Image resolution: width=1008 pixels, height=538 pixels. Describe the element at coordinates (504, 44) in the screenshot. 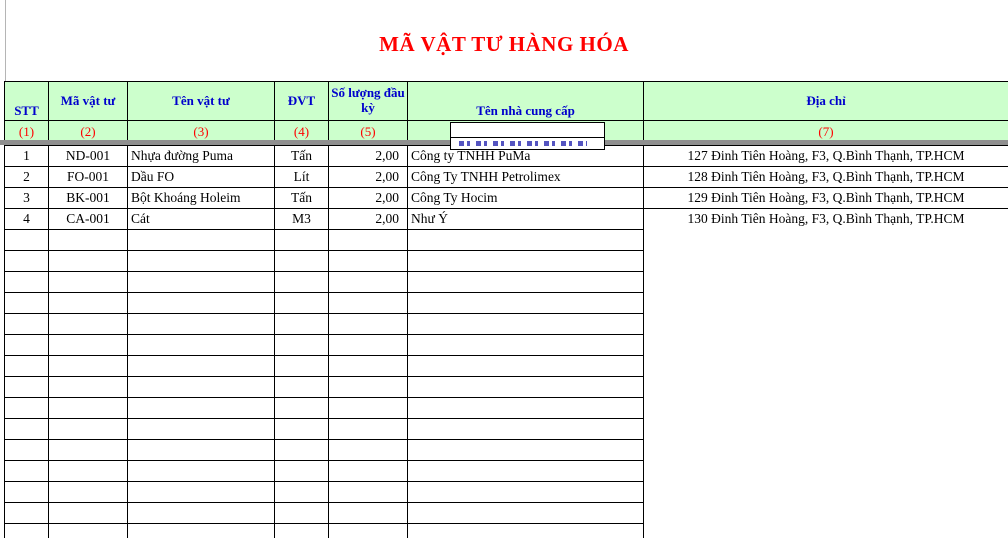

I see `sheet-title: MÃ VẬT TƯ HÀNG HÓA` at that location.